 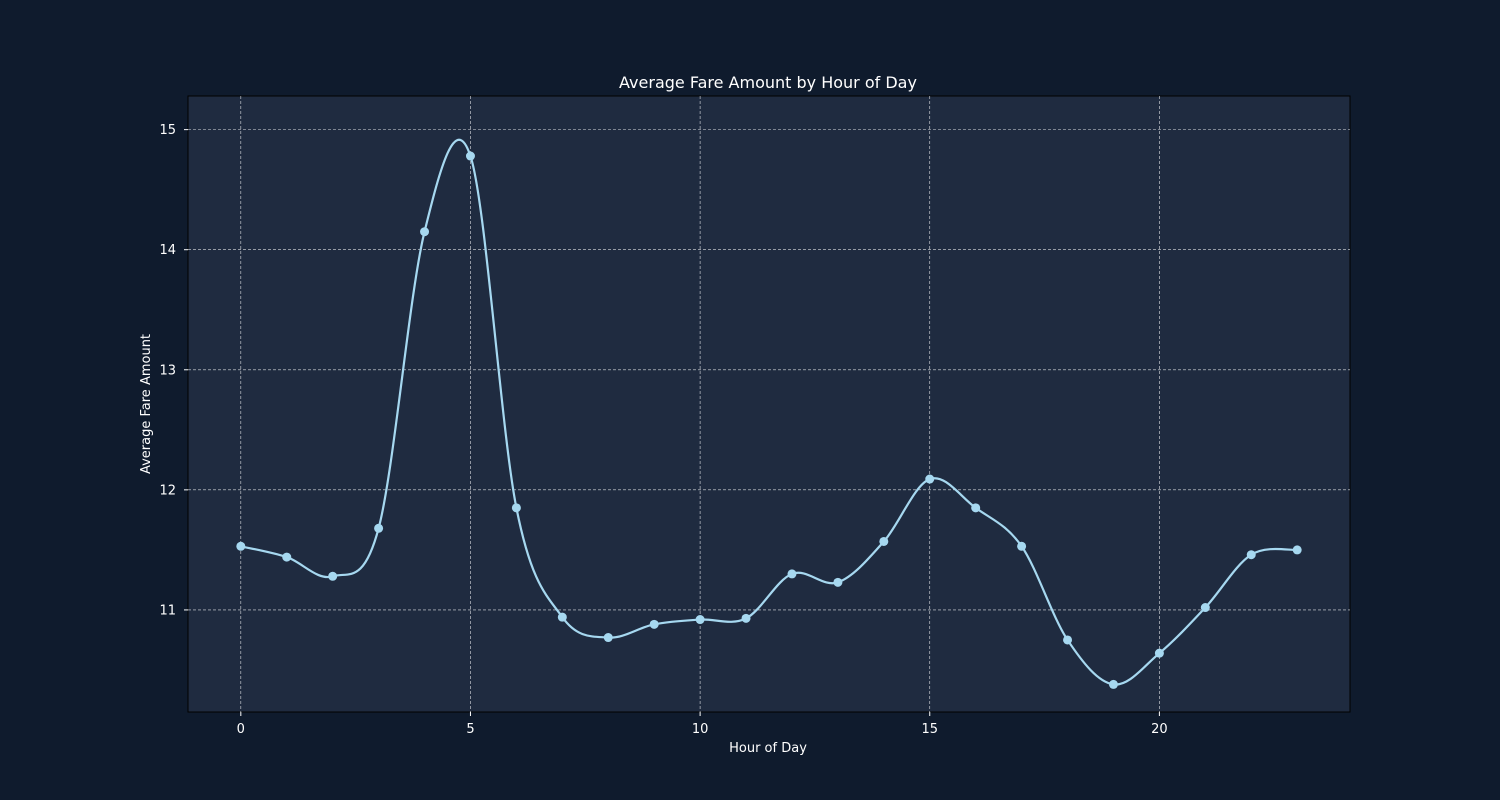 I want to click on y-axis-label: Average Fare Amount, so click(x=146, y=404).